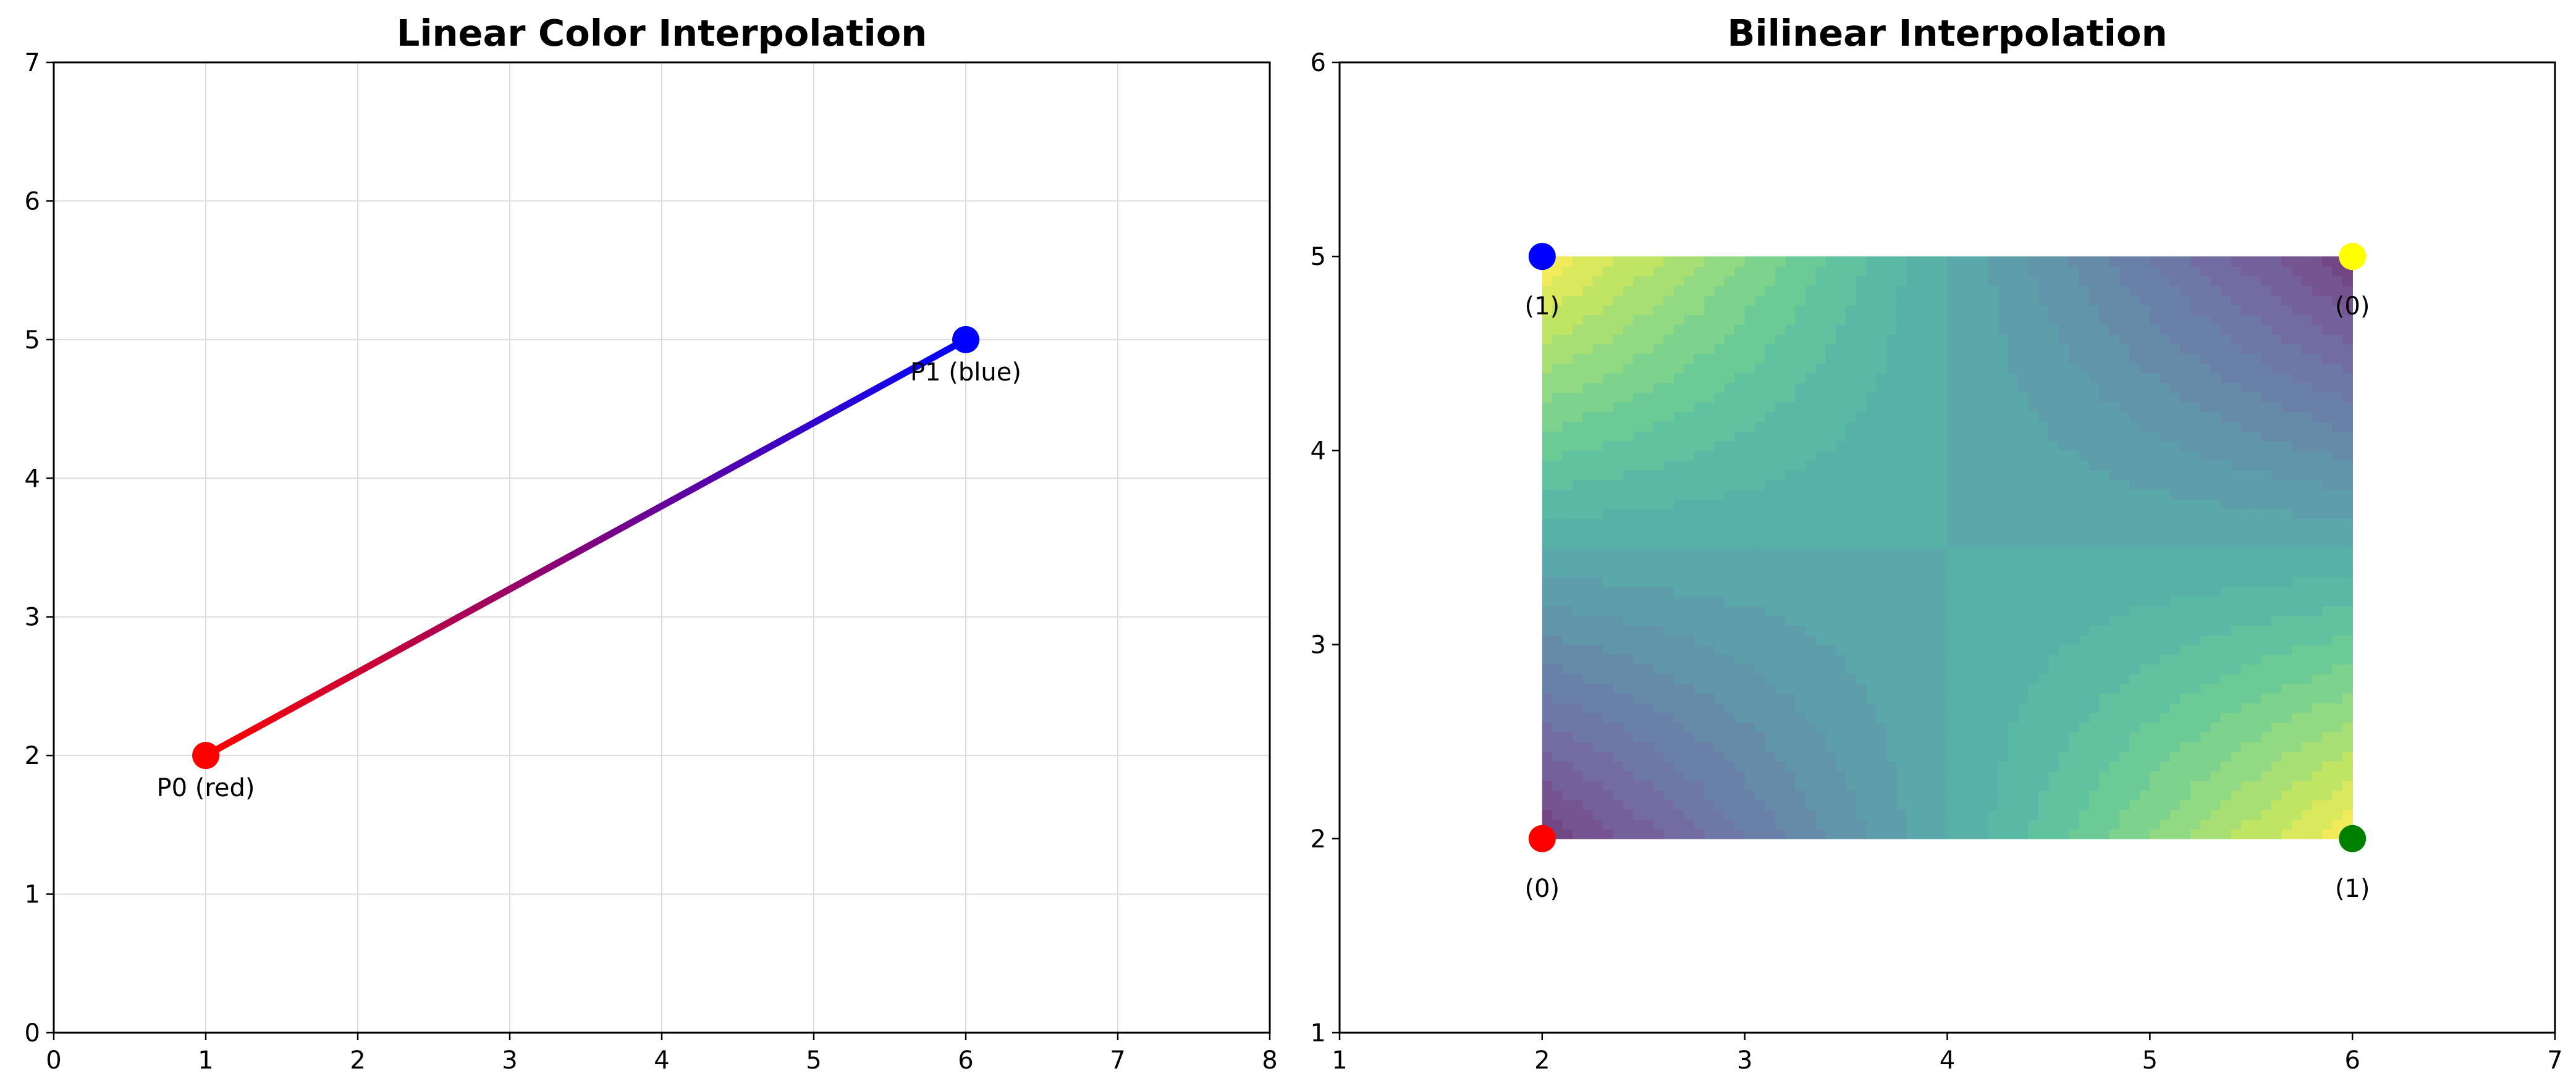  I want to click on x-tick-label: 7, so click(1117, 1060).